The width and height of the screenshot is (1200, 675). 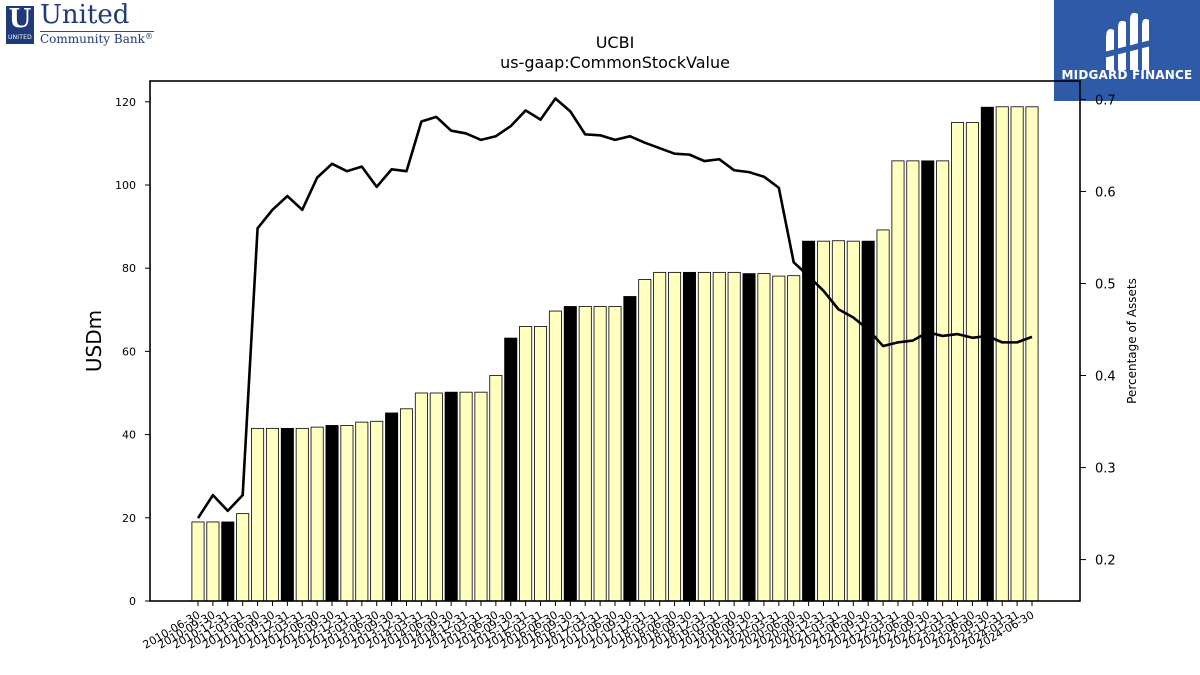 I want to click on y2-tick-label: 0.7, so click(x=1105, y=100).